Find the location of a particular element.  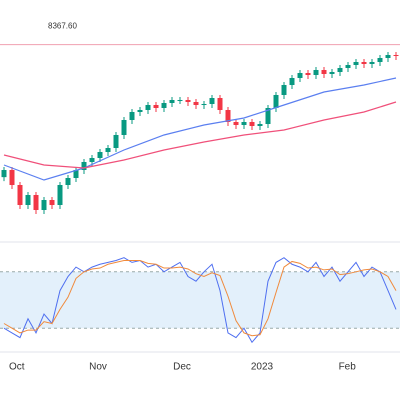

x-tick-label: 2023 is located at coordinates (262, 367).